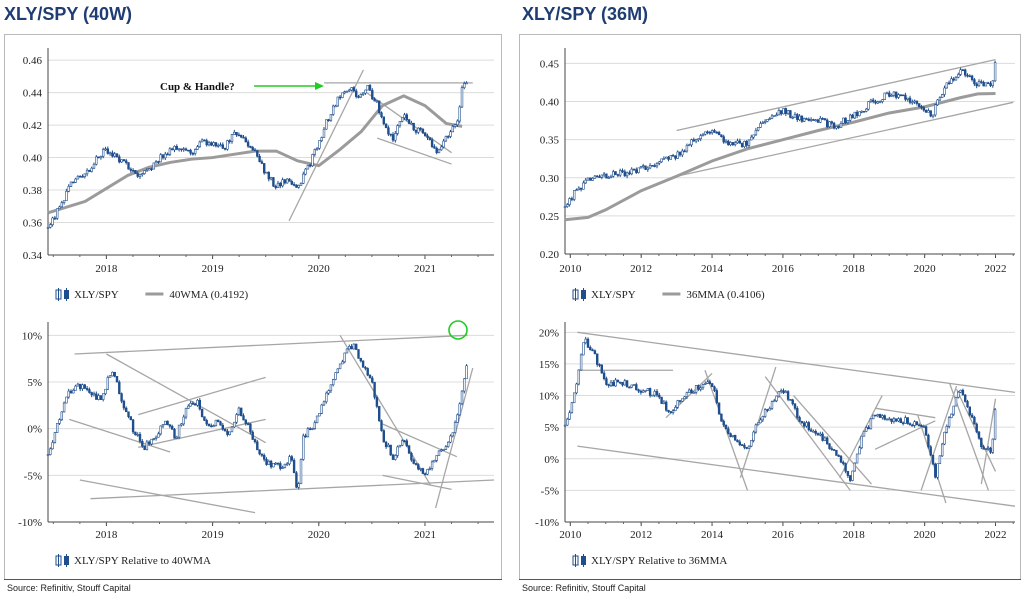 The height and width of the screenshot is (599, 1024). I want to click on y-tick-label: 0%, so click(34, 430).